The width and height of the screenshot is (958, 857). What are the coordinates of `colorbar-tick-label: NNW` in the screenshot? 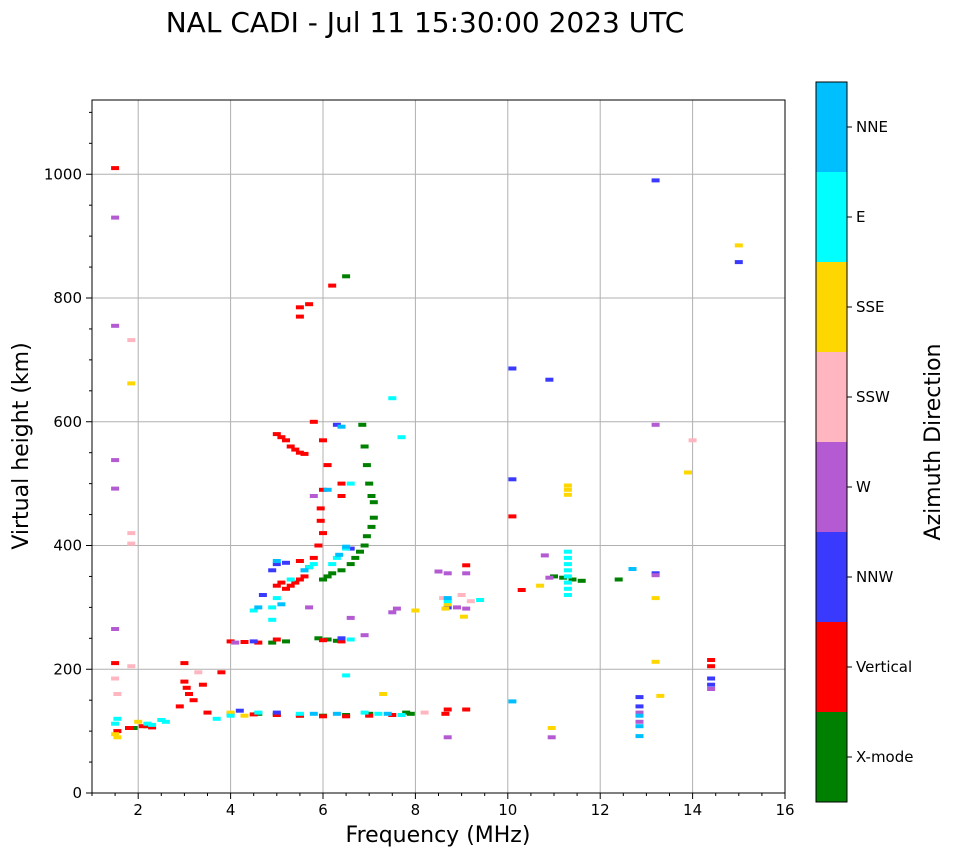 It's located at (874, 577).